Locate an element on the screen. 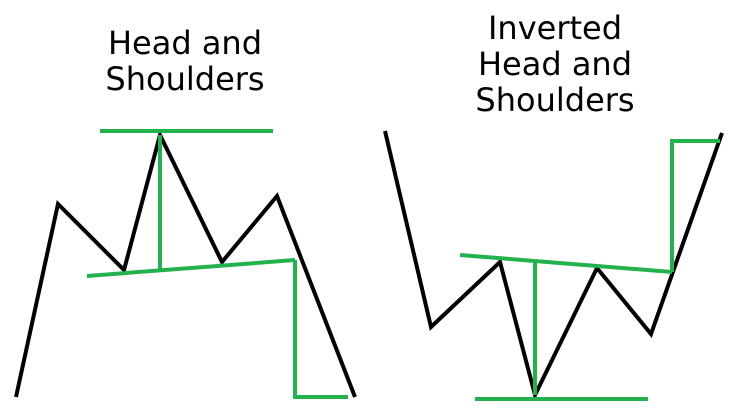  inverted-head-and-shoulders-title: Inverted Head and Shoulders is located at coordinates (555, 64).